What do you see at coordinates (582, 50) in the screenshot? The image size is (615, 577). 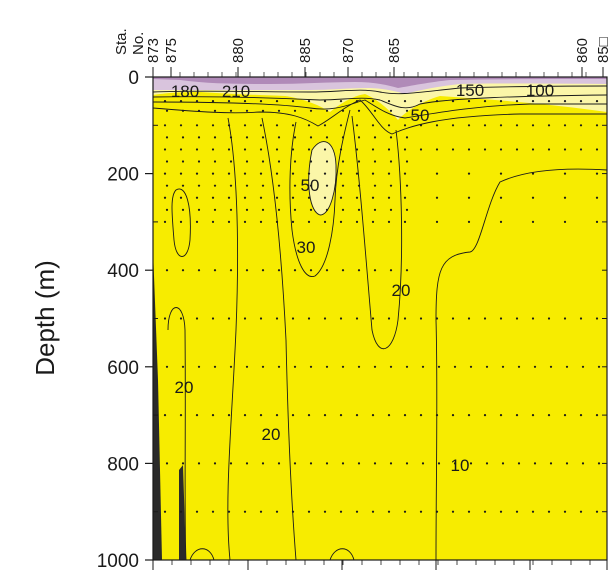 I see `station-label: 860` at bounding box center [582, 50].